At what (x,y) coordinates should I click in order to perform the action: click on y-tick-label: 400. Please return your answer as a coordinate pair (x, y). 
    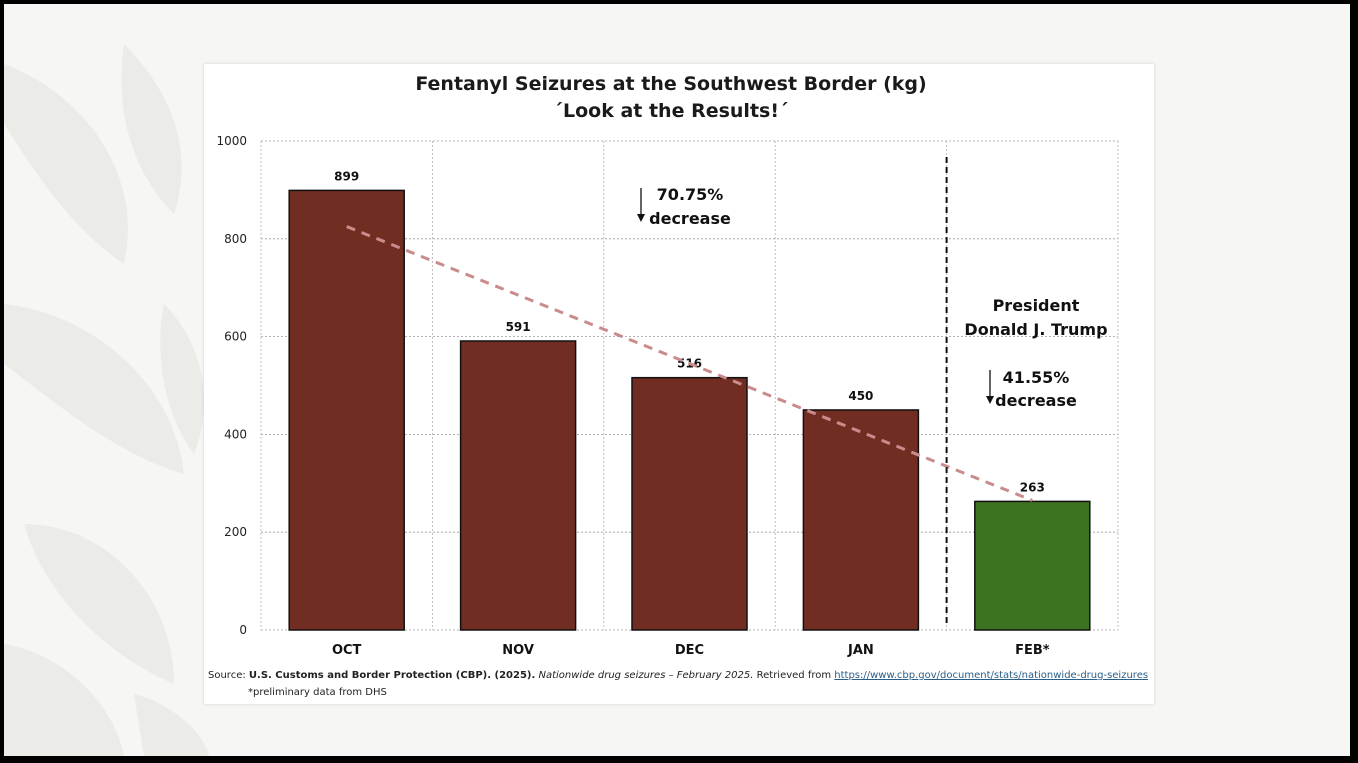
    Looking at the image, I should click on (235, 434).